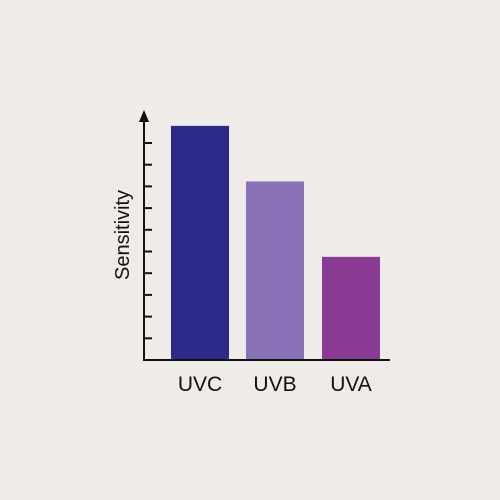  I want to click on x-axis-labels: UVC UVB UVA, so click(275, 384).